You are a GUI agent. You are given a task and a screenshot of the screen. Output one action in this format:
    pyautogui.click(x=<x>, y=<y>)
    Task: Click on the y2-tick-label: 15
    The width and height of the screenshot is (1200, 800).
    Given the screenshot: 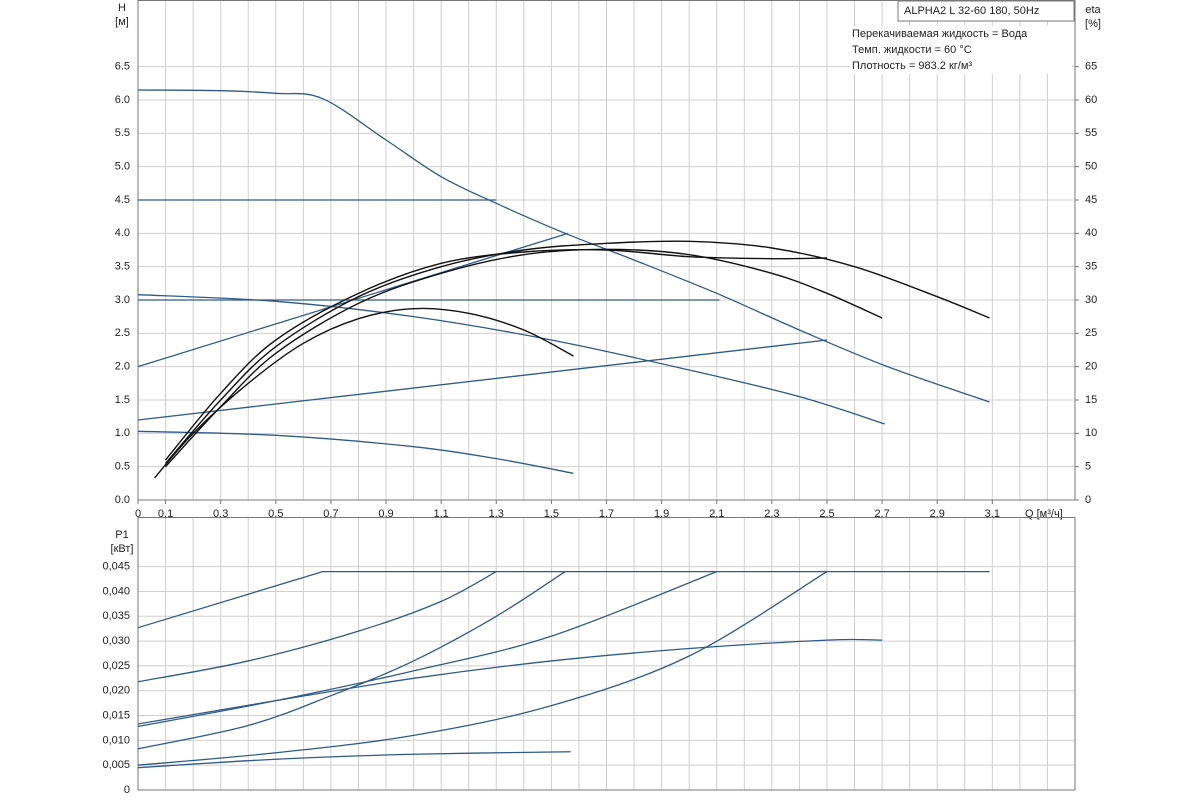 What is the action you would take?
    pyautogui.click(x=1091, y=400)
    